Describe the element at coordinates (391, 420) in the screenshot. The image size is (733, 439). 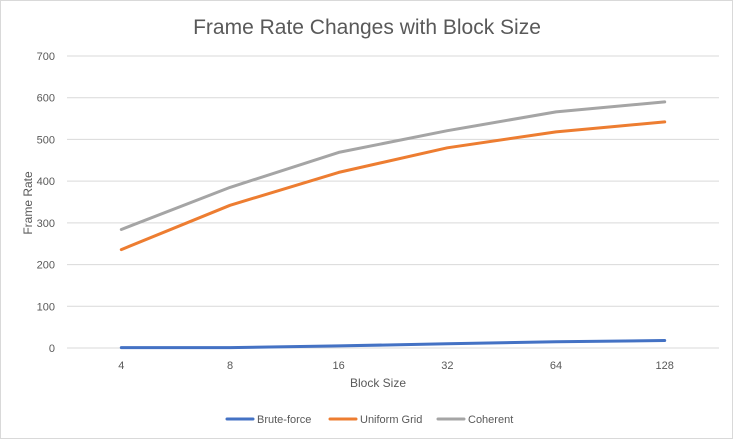
I see `legend-label: Uniform Grid` at that location.